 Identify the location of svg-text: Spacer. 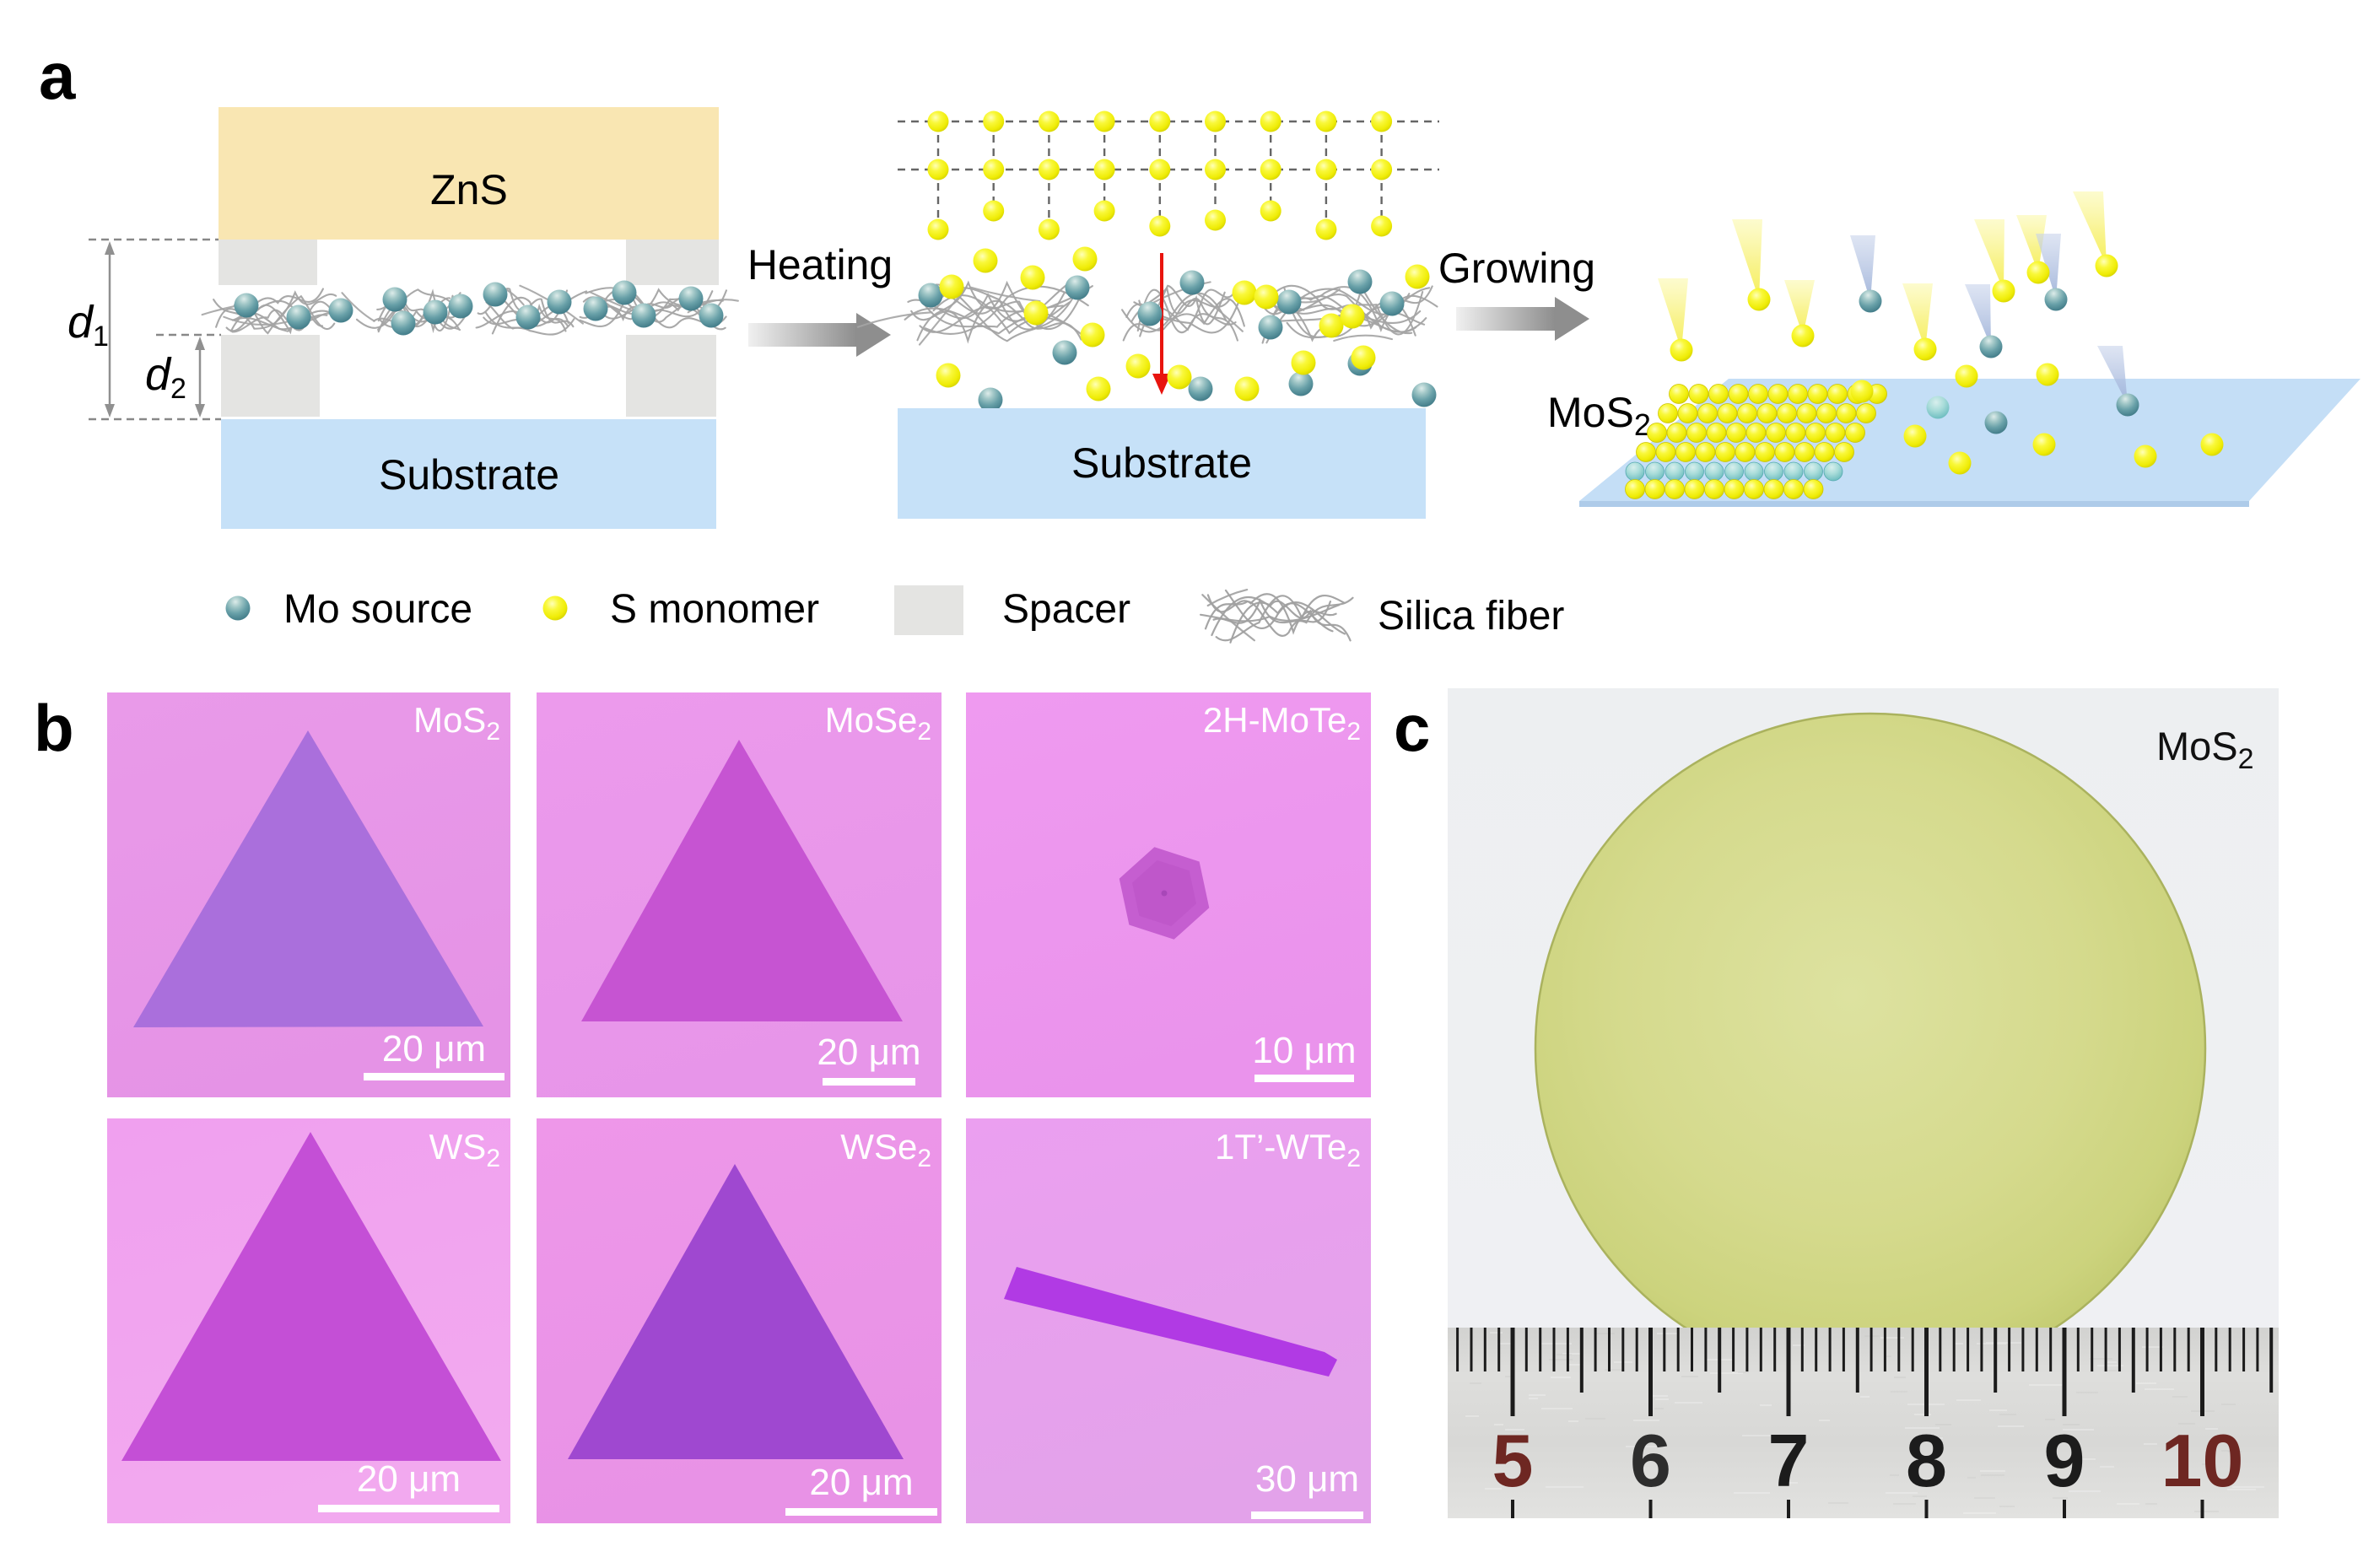
(1066, 609).